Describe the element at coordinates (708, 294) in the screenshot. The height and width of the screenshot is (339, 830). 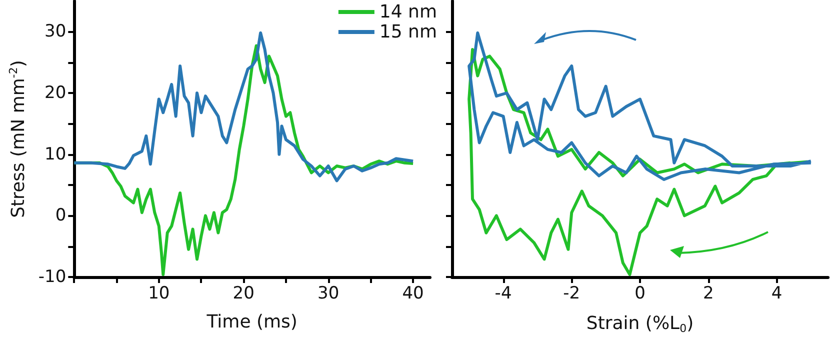
I see `x-tick-label: 2` at that location.